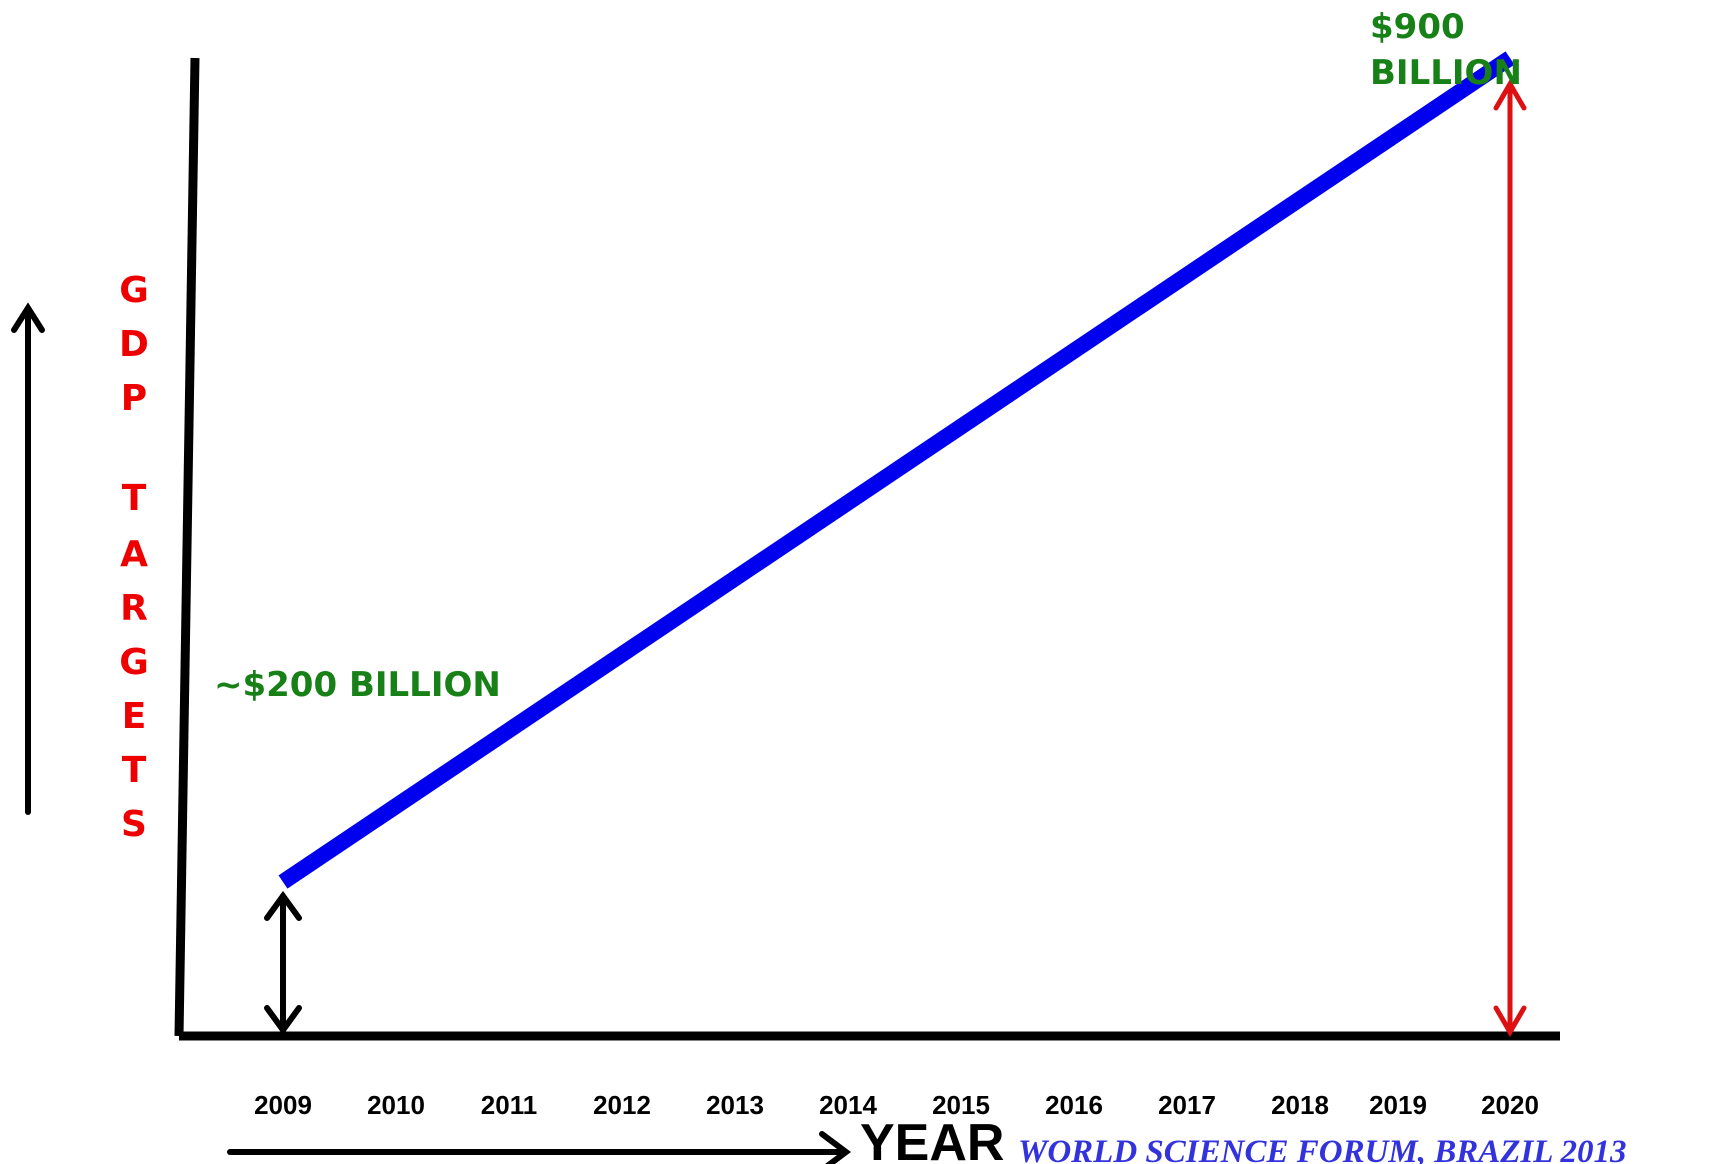 The width and height of the screenshot is (1719, 1164). Describe the element at coordinates (283, 963) in the screenshot. I see `start-value-arrow` at that location.